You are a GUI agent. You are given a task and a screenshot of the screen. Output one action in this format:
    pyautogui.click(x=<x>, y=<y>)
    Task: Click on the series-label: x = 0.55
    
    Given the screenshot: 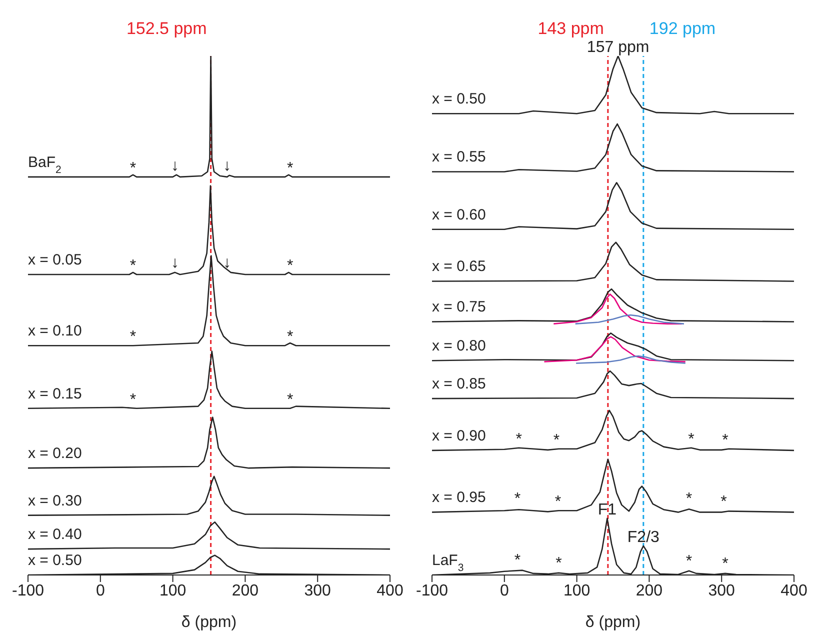 What is the action you would take?
    pyautogui.click(x=459, y=157)
    